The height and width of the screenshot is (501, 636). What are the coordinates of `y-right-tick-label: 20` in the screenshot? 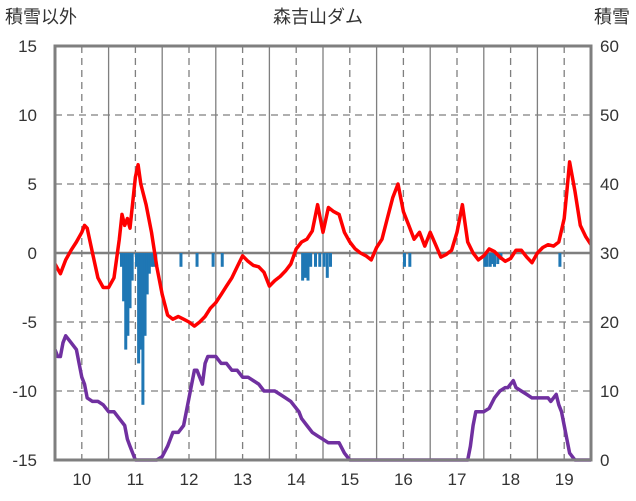 It's located at (609, 322).